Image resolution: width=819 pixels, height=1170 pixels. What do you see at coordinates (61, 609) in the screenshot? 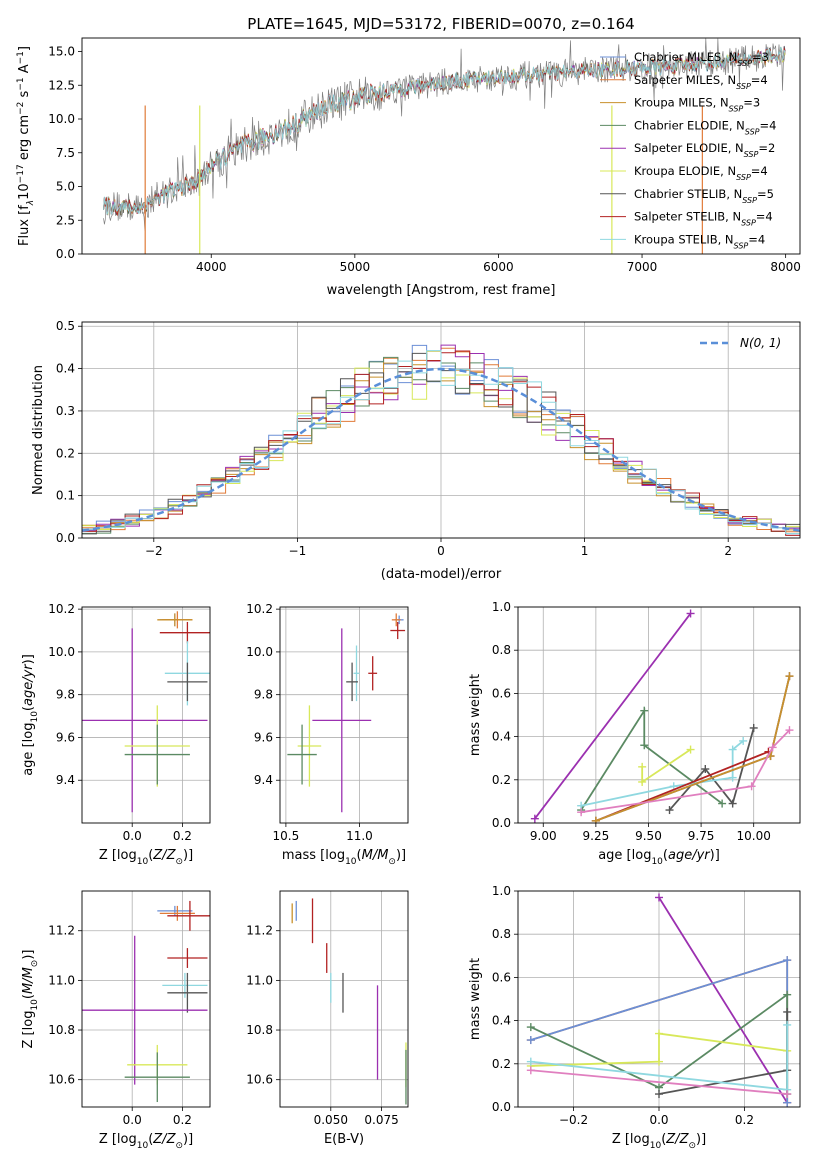
I see `y-tick-label: 10.2` at bounding box center [61, 609].